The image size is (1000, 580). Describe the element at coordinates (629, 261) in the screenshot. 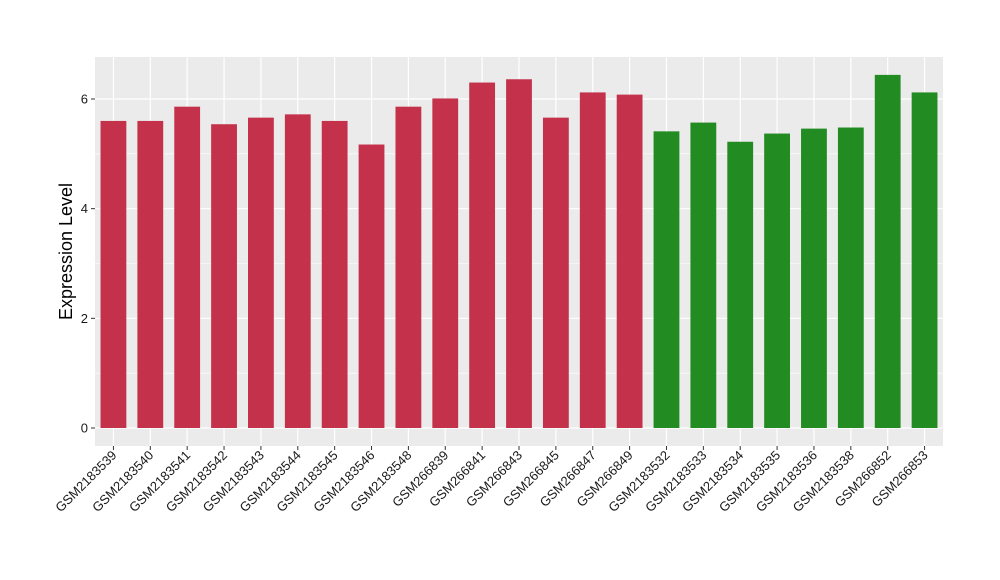

I see `bar-GSM266849` at that location.